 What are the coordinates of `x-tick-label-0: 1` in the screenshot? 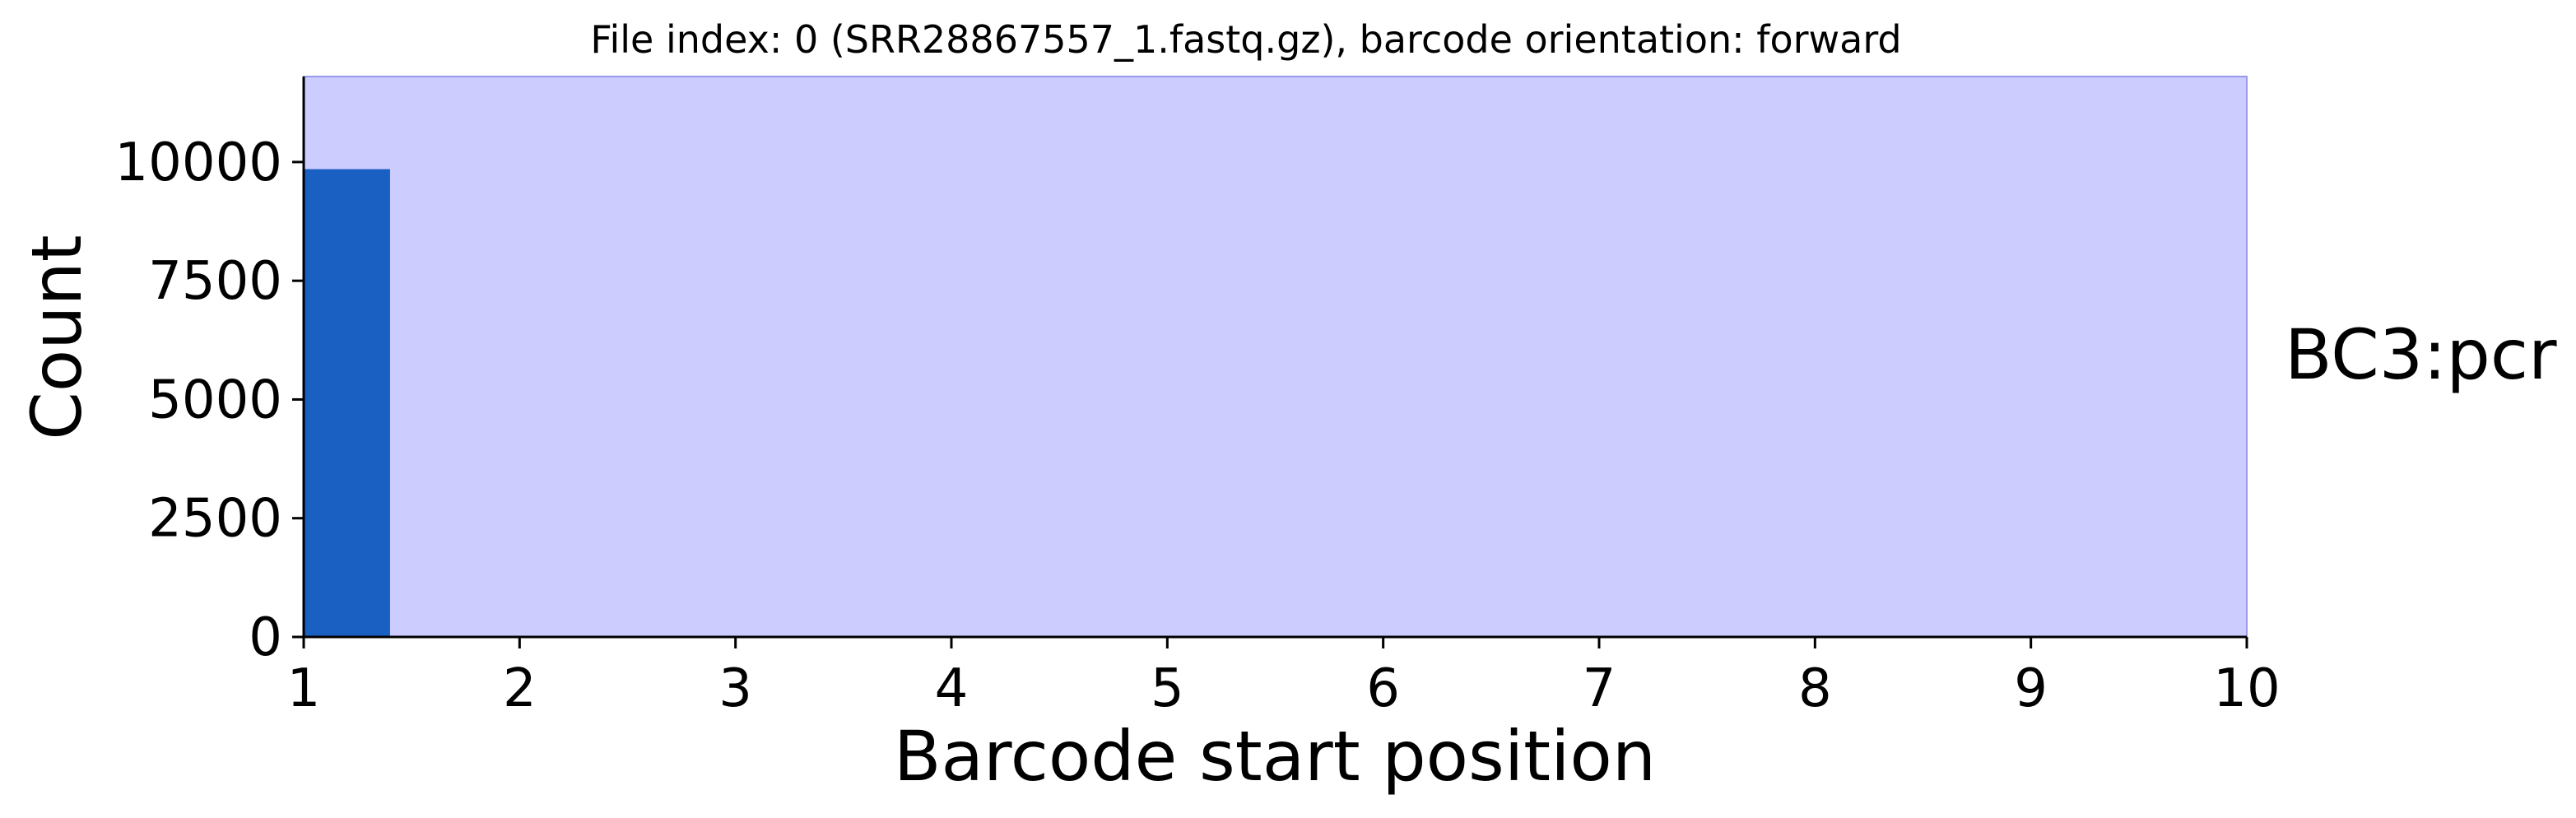 It's located at (304, 688).